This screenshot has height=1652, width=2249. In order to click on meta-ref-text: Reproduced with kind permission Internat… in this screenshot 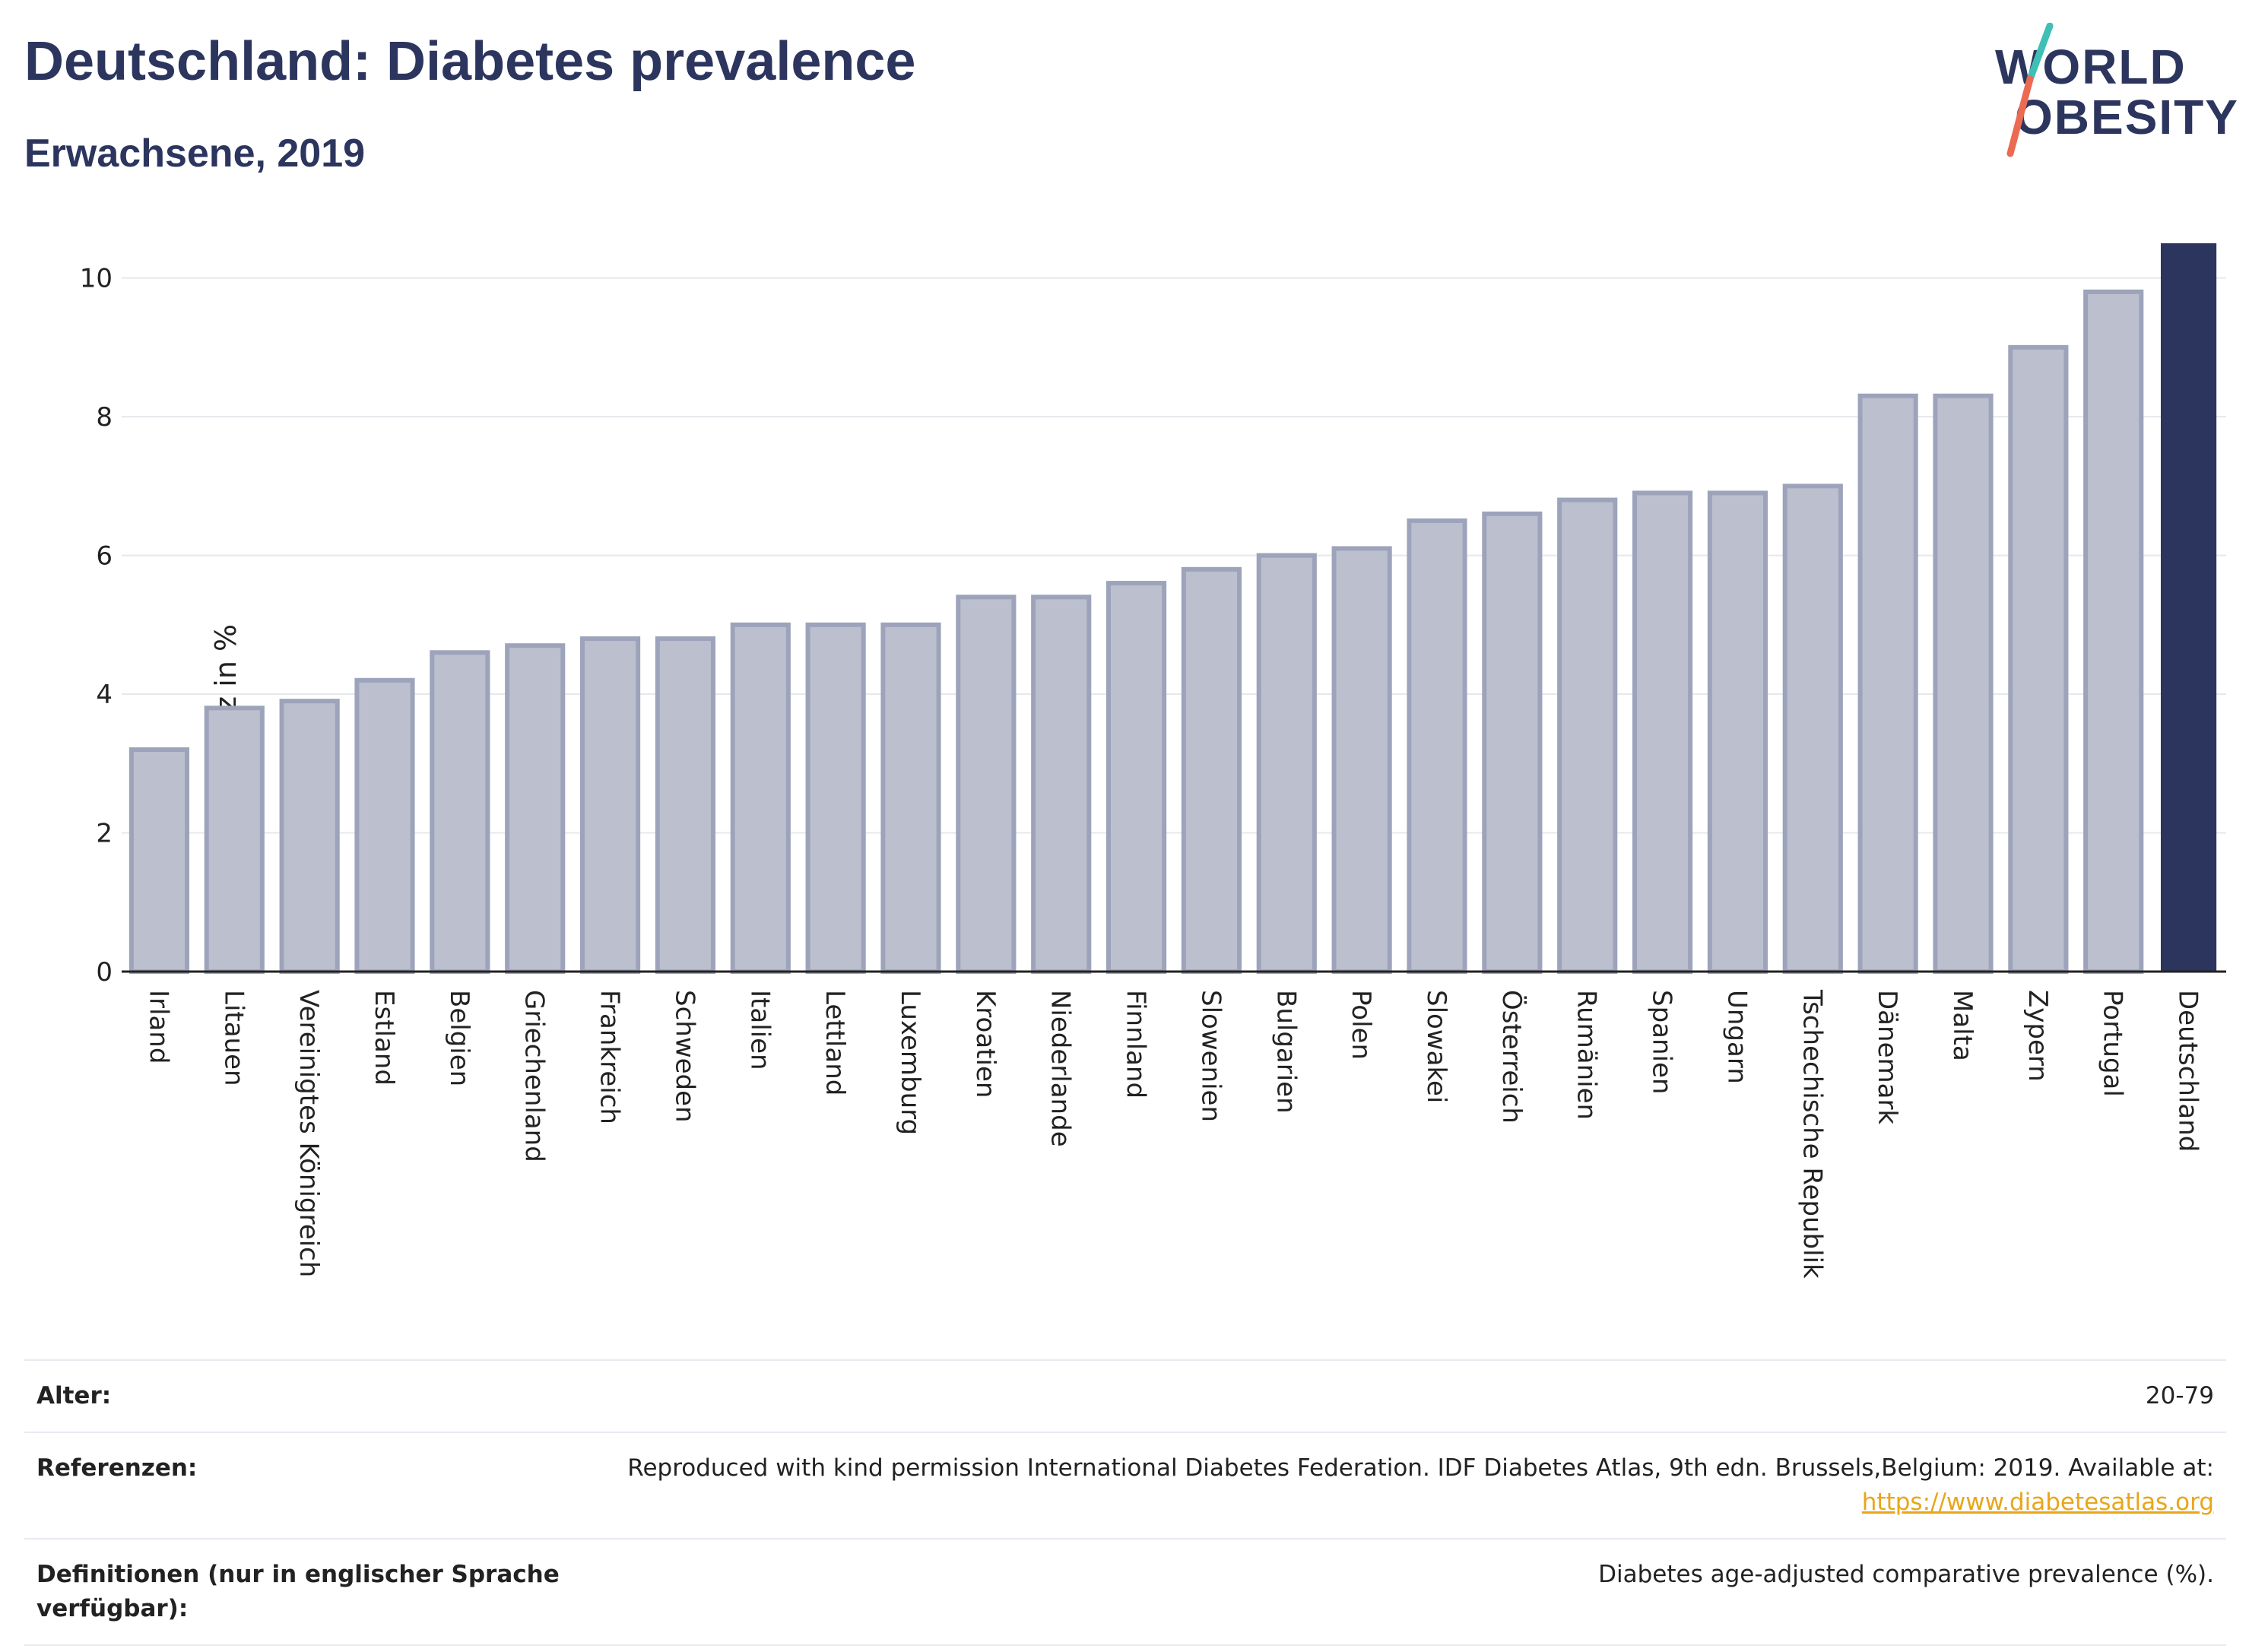, I will do `click(1420, 1468)`.